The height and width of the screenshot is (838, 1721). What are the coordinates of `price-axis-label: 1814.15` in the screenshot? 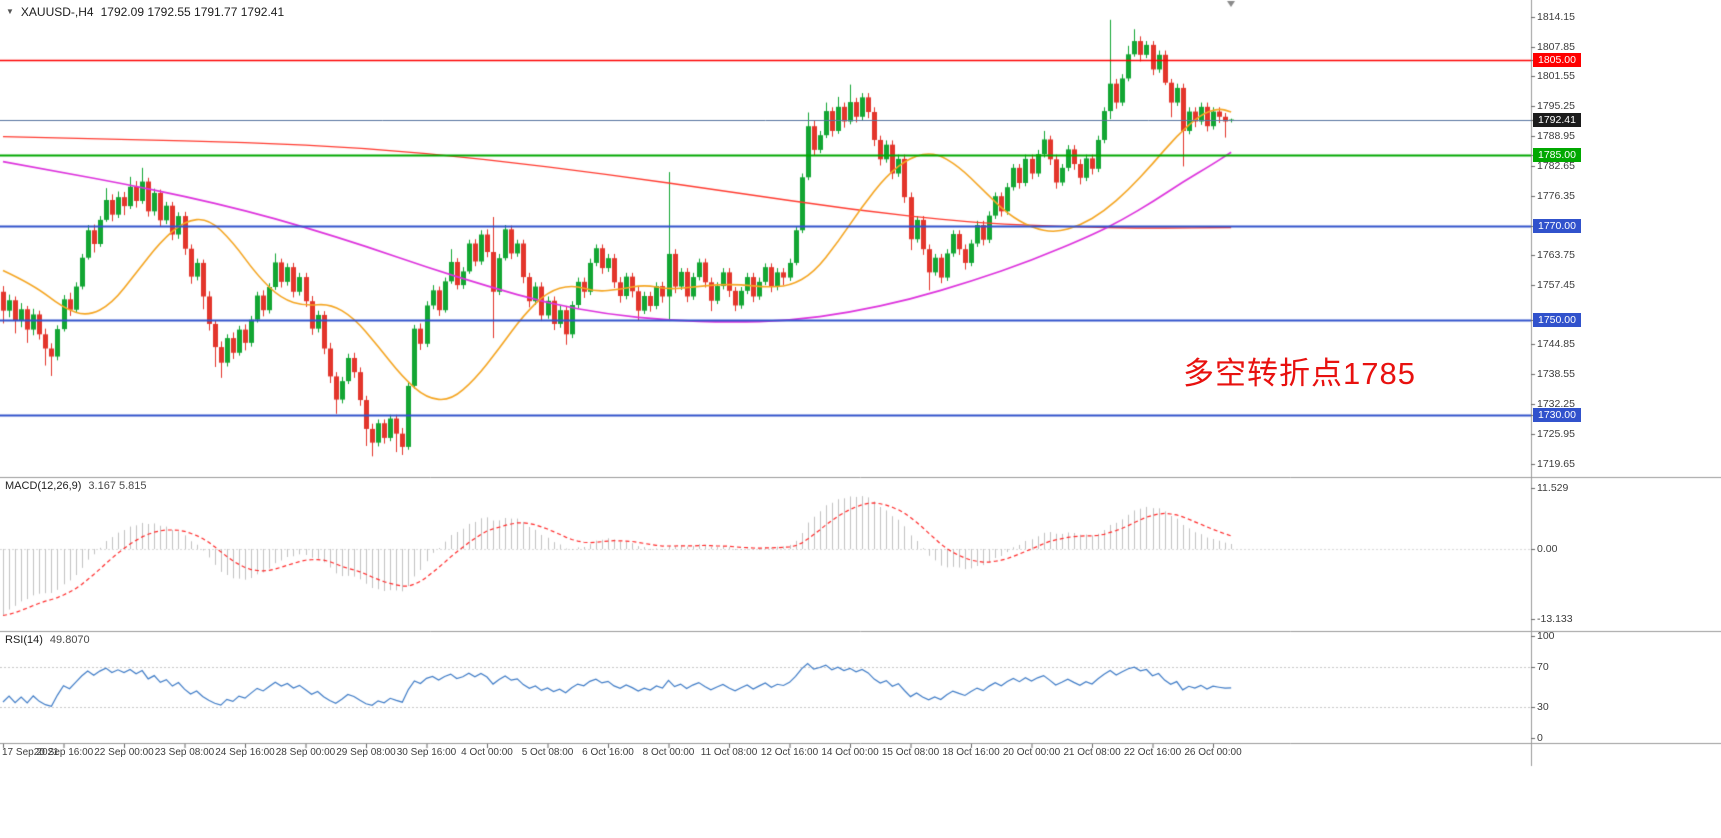 It's located at (1556, 16).